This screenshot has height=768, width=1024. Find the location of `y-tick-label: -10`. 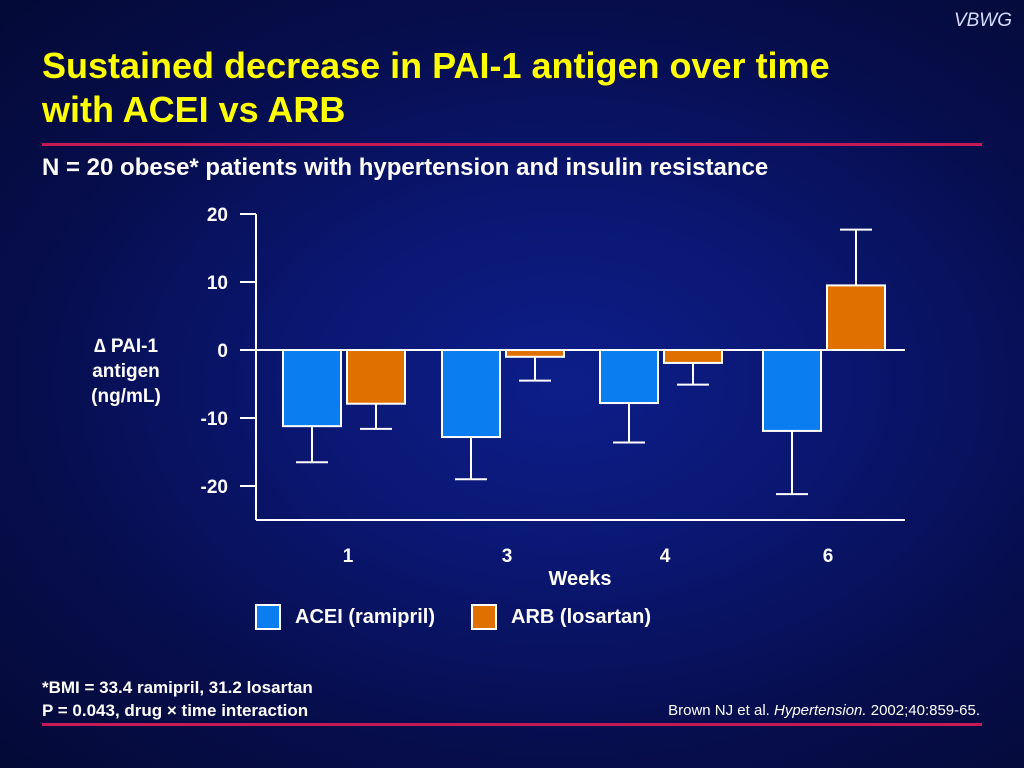

y-tick-label: -10 is located at coordinates (214, 419).